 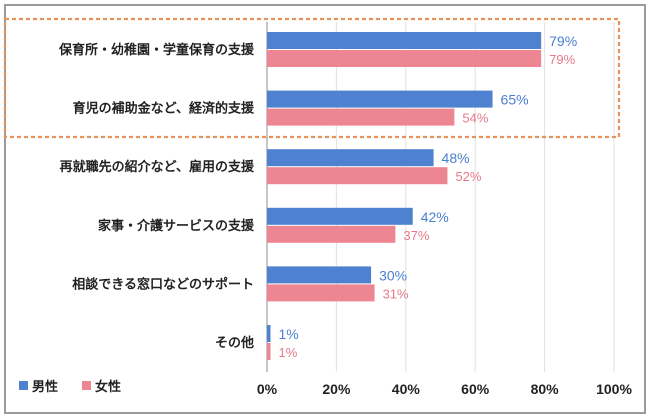 What do you see at coordinates (156, 50) in the screenshot?
I see `category-label: 保育所・幼稚園・学童保育の支援` at bounding box center [156, 50].